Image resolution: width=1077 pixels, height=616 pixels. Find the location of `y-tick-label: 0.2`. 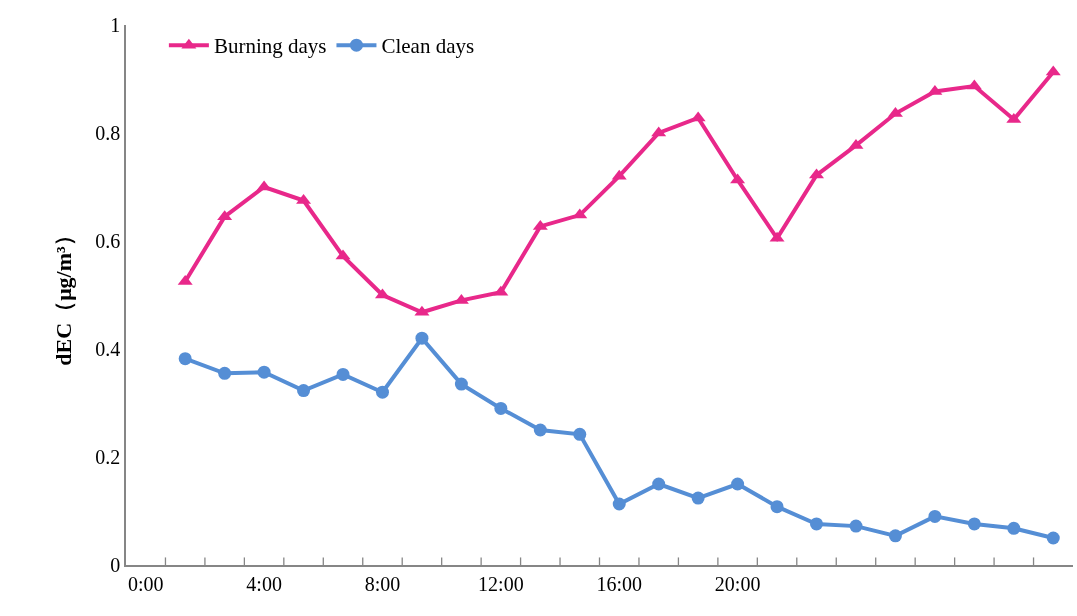

y-tick-label: 0.2 is located at coordinates (108, 457).